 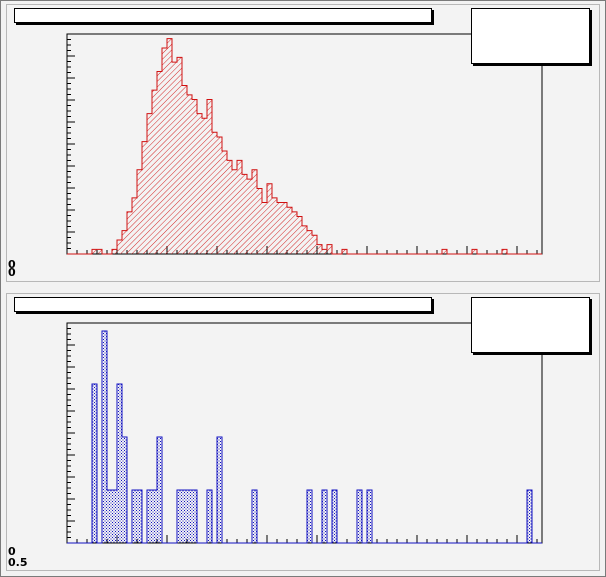 I want to click on y-axis-zero-label-top-a: 0, so click(x=12, y=264).